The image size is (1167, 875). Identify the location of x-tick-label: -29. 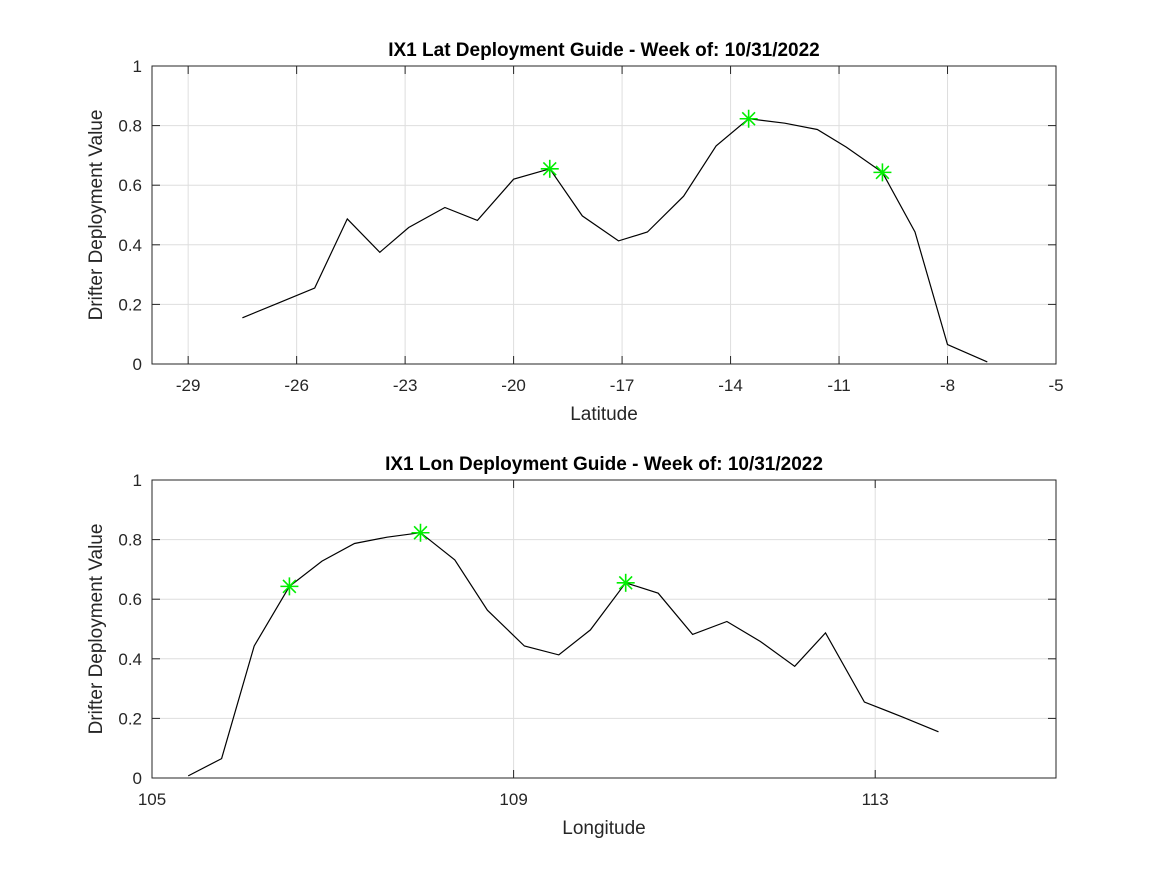
(188, 385).